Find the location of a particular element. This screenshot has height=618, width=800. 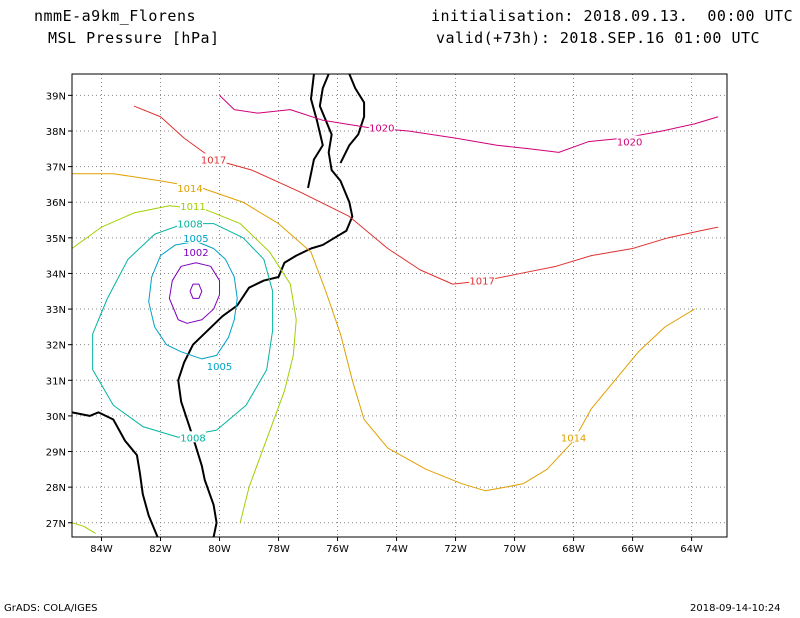

lon-tick-label: 84W is located at coordinates (101, 549).